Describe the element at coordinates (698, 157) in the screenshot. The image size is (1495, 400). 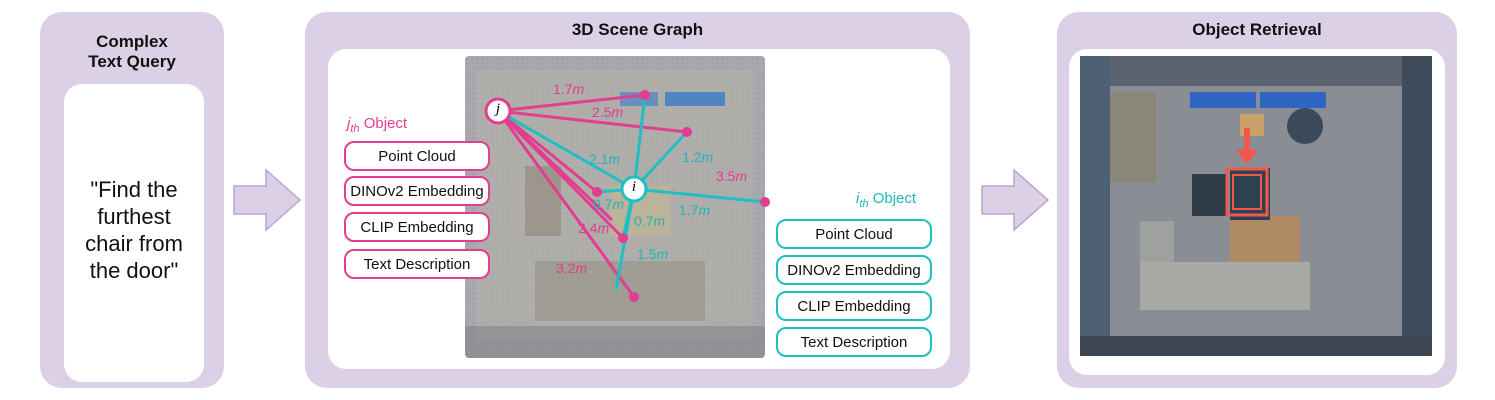
I see `distance-label: 1.2m` at that location.